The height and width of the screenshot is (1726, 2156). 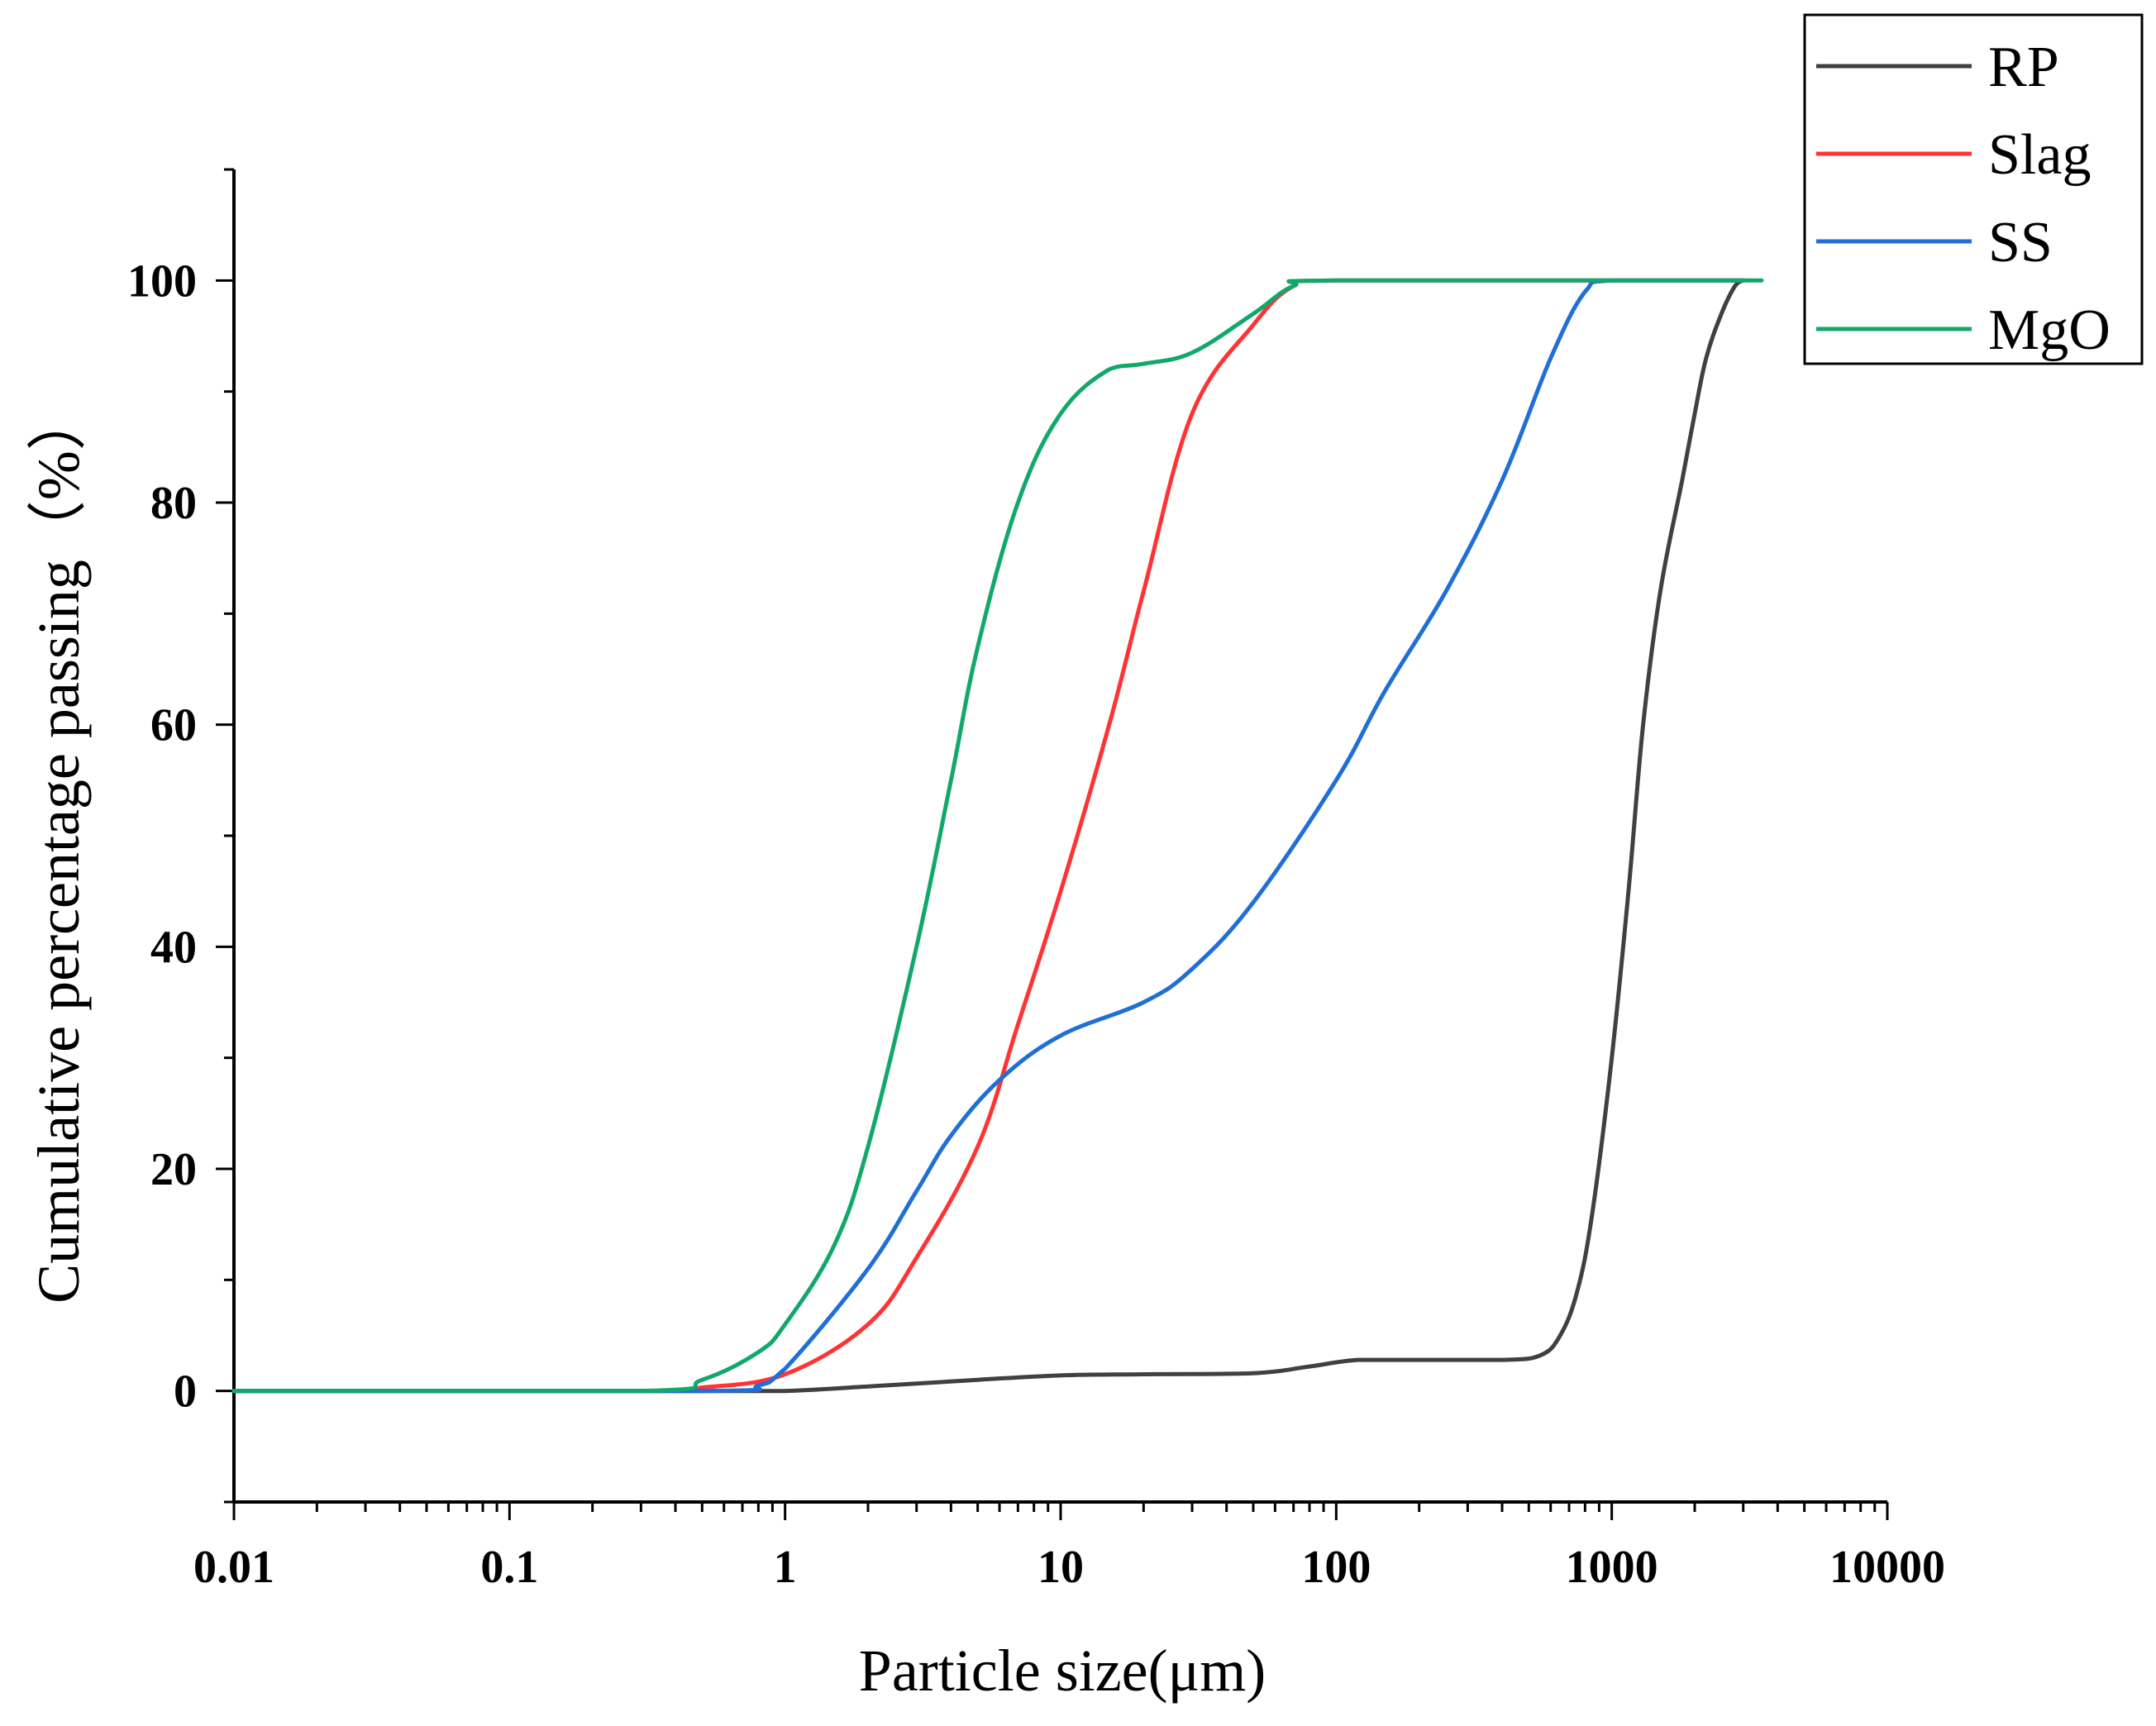 I want to click on x-tick-label: 0.01, so click(x=233, y=1567).